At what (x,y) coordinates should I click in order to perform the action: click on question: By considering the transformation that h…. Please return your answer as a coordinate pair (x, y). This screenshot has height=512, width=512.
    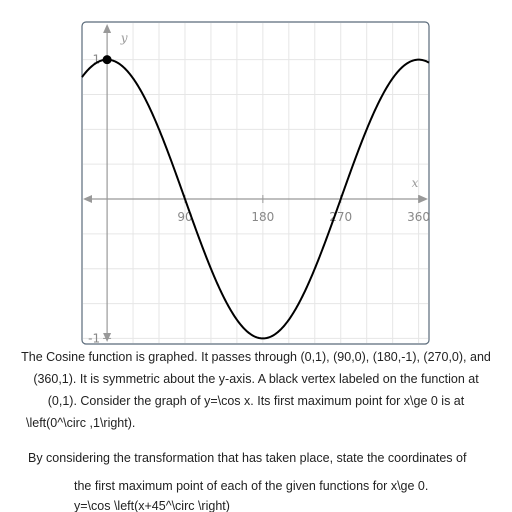
    Looking at the image, I should click on (256, 480).